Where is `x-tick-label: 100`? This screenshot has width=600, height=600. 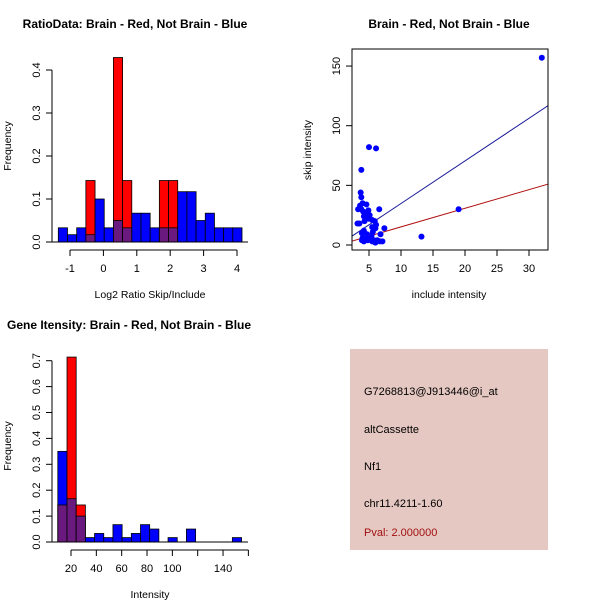
x-tick-label: 100 is located at coordinates (172, 569).